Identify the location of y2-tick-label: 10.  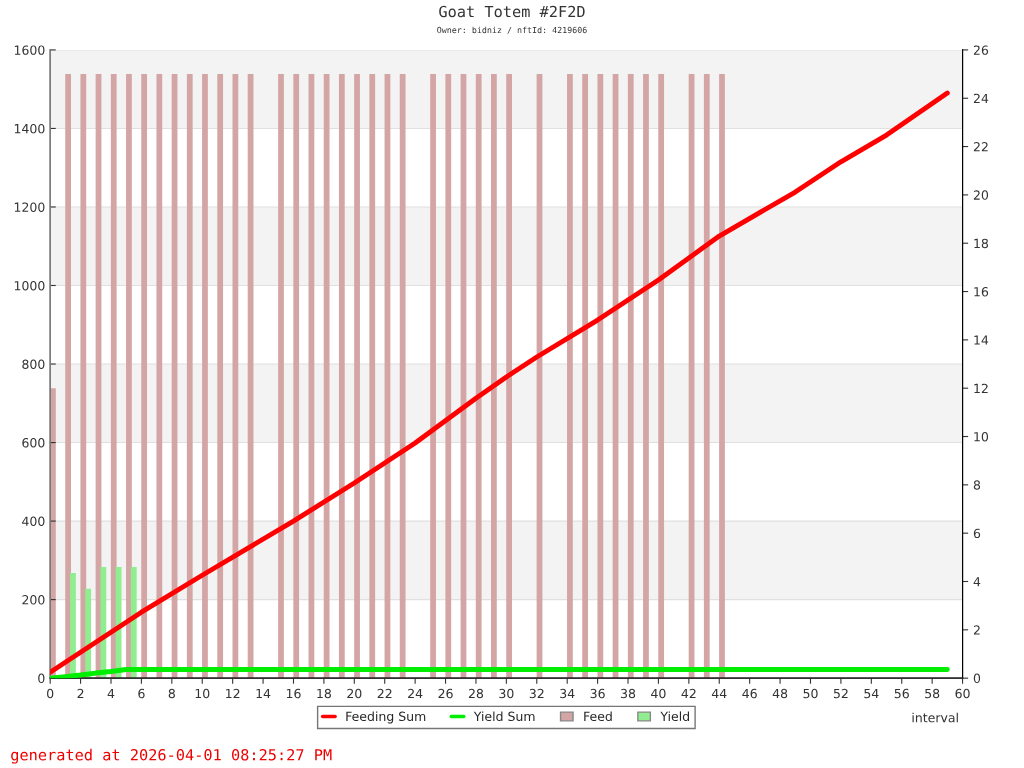
(981, 436).